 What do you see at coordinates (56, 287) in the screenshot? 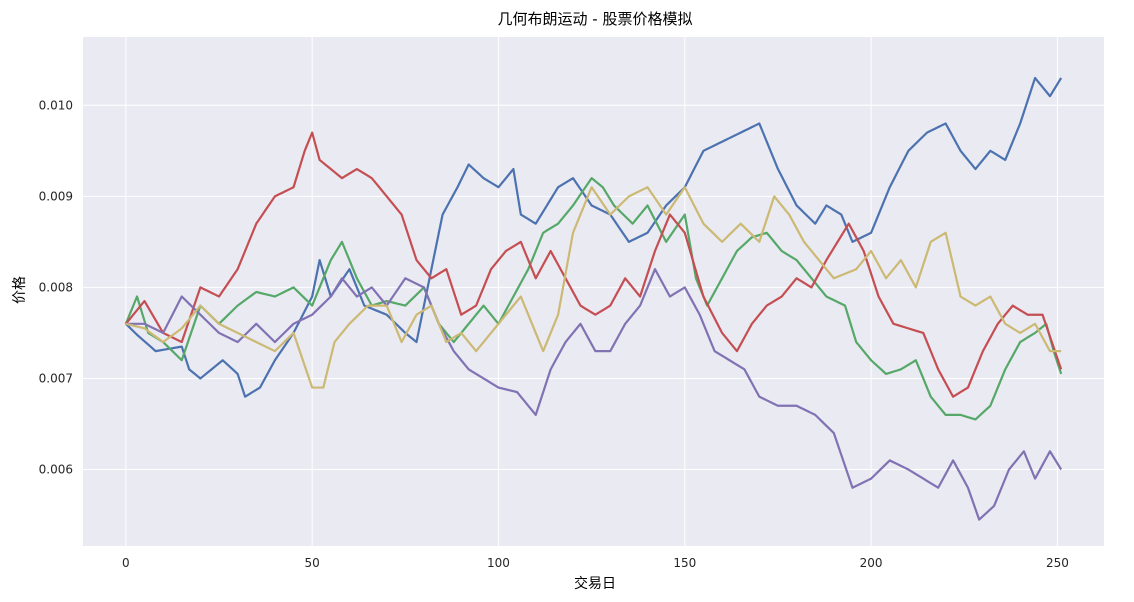
I see `y-tick-label: 0.008` at bounding box center [56, 287].